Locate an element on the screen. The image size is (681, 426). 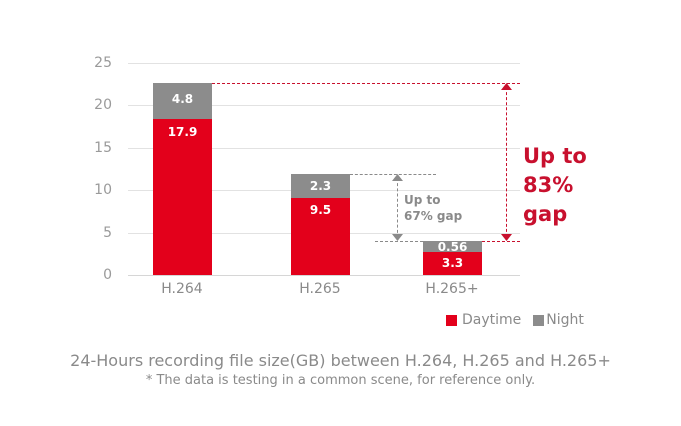
gap83-arrow-up-icon is located at coordinates (506, 86).